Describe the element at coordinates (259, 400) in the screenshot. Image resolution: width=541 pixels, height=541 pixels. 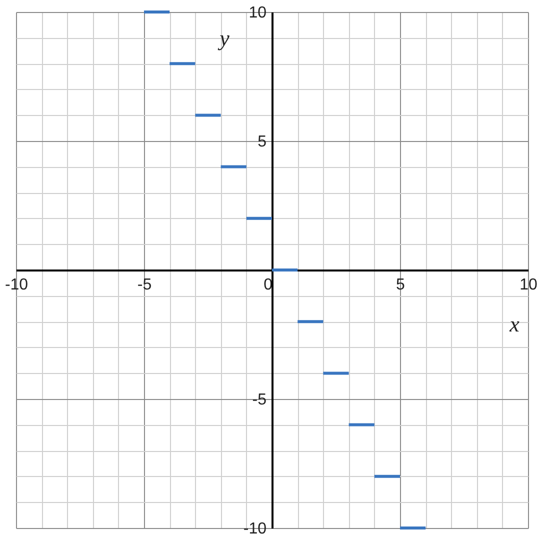
I see `y-tick-label: -5` at that location.